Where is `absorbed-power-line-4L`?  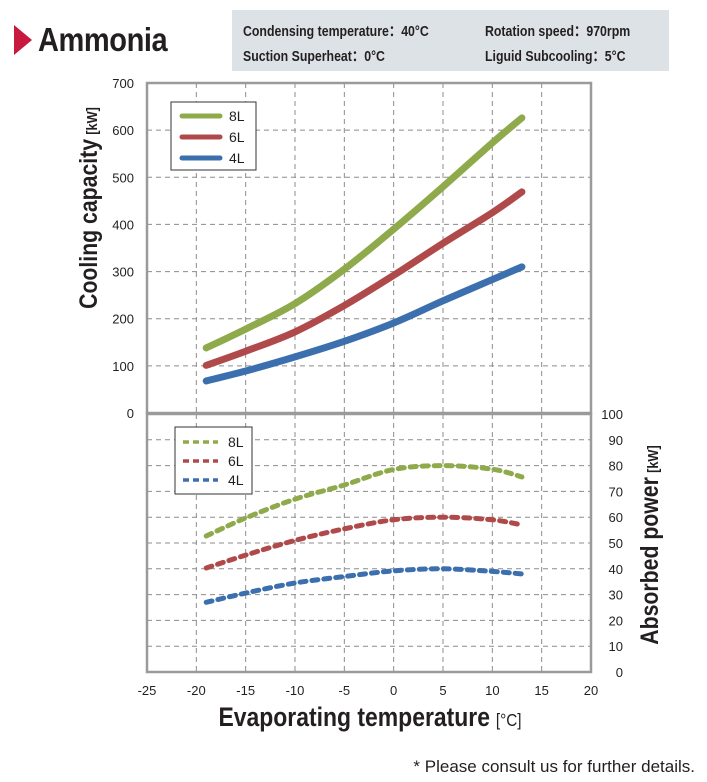
absorbed-power-line-4L is located at coordinates (364, 585).